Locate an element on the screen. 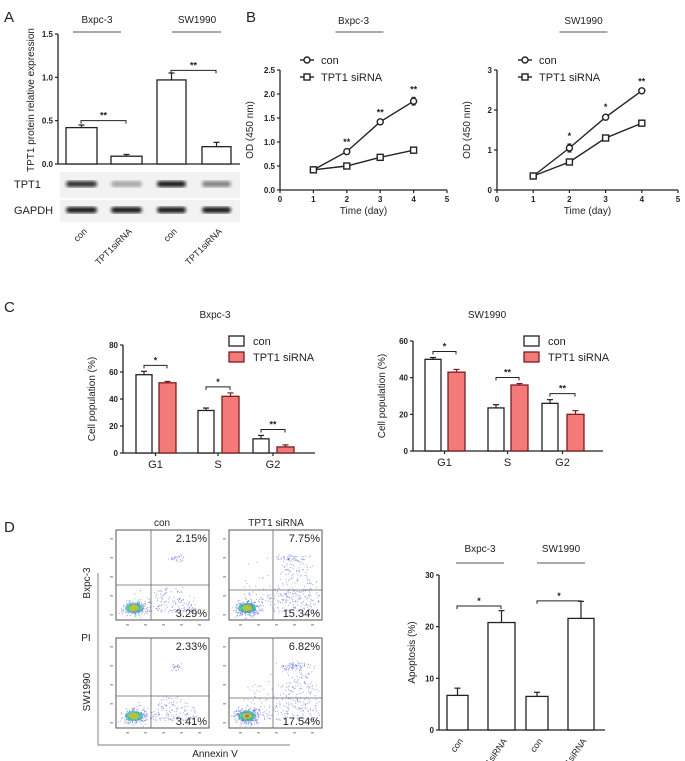 This screenshot has height=761, width=685. legend-swatch-con is located at coordinates (236, 341).